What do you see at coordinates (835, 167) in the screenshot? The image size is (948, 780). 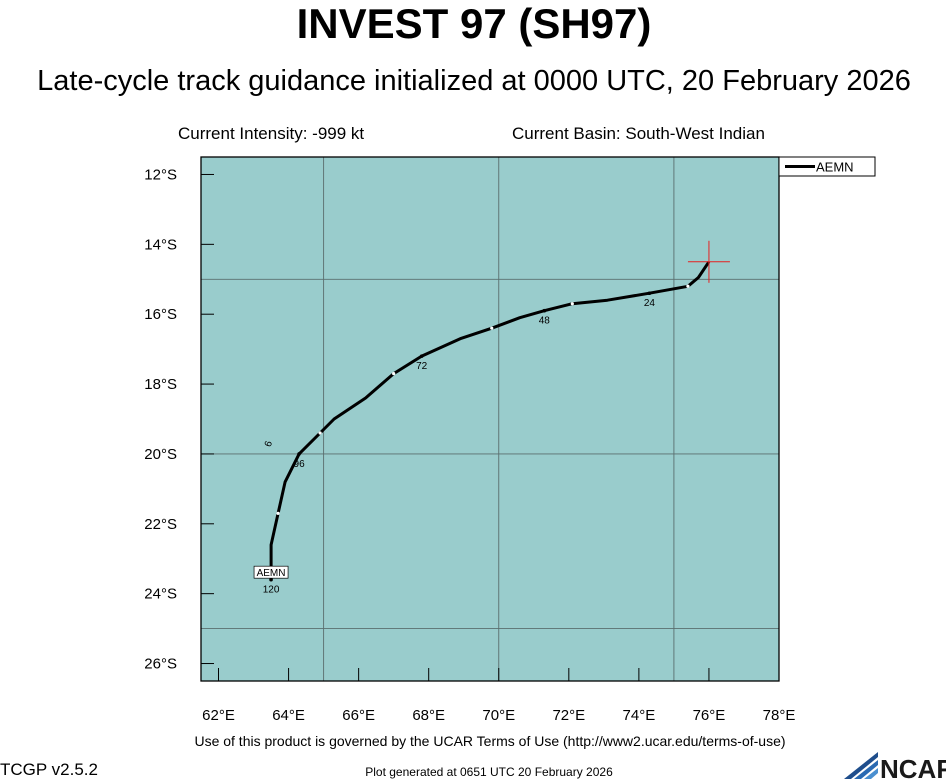 I see `legend-label: AEMN` at bounding box center [835, 167].